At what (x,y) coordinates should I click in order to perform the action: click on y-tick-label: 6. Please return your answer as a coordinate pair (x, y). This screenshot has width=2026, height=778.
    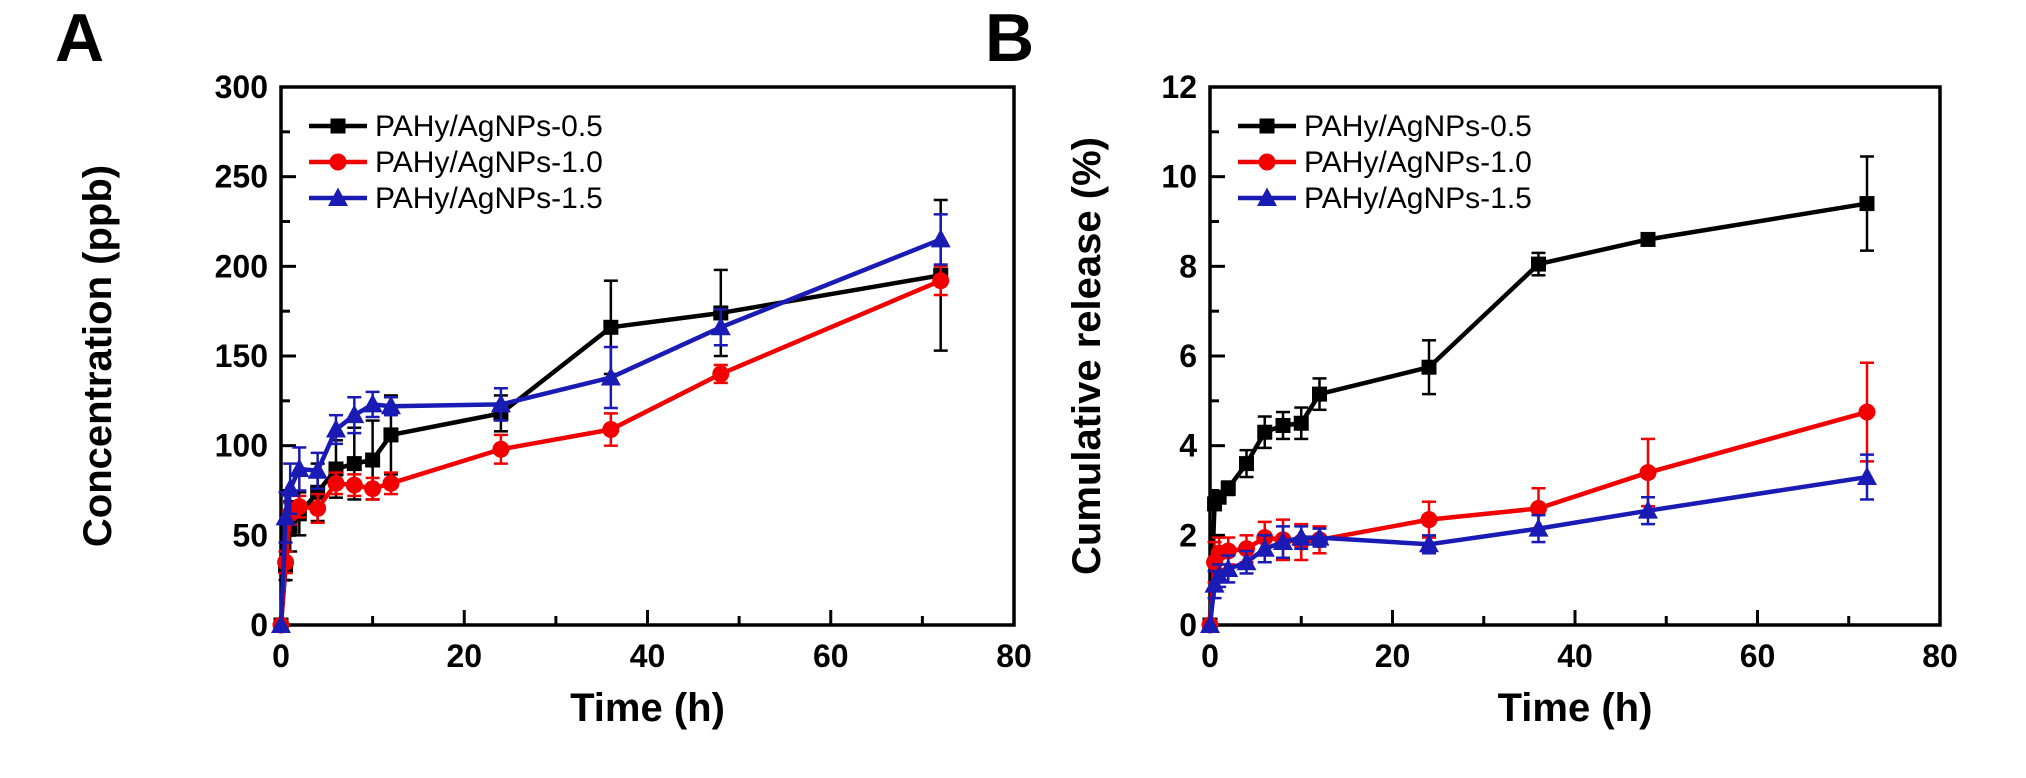
    Looking at the image, I should click on (1188, 356).